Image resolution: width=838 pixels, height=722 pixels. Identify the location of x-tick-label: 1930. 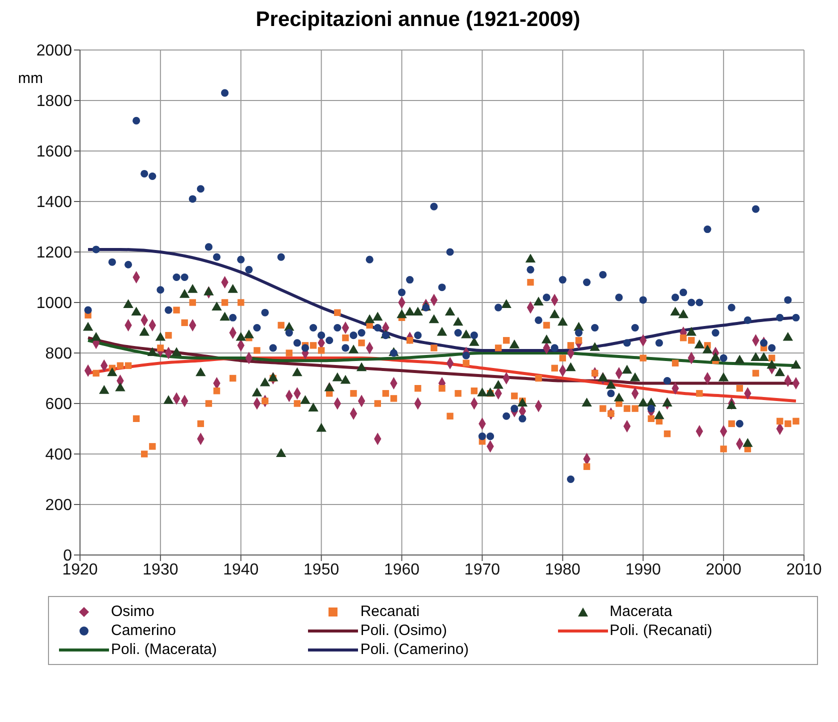
(160, 569).